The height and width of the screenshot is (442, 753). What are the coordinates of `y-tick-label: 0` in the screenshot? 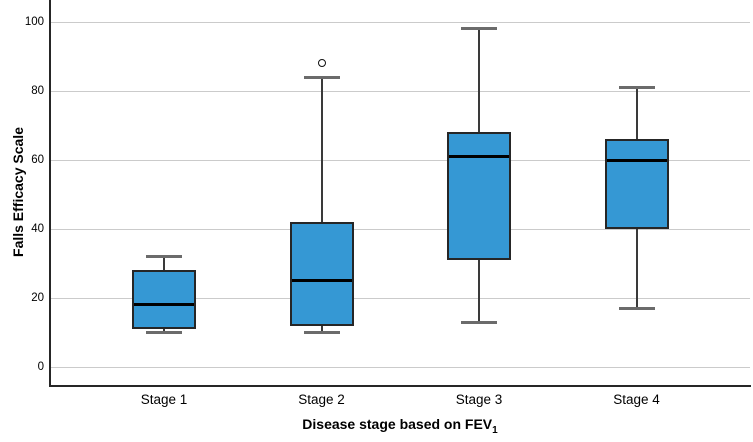 It's located at (40, 366).